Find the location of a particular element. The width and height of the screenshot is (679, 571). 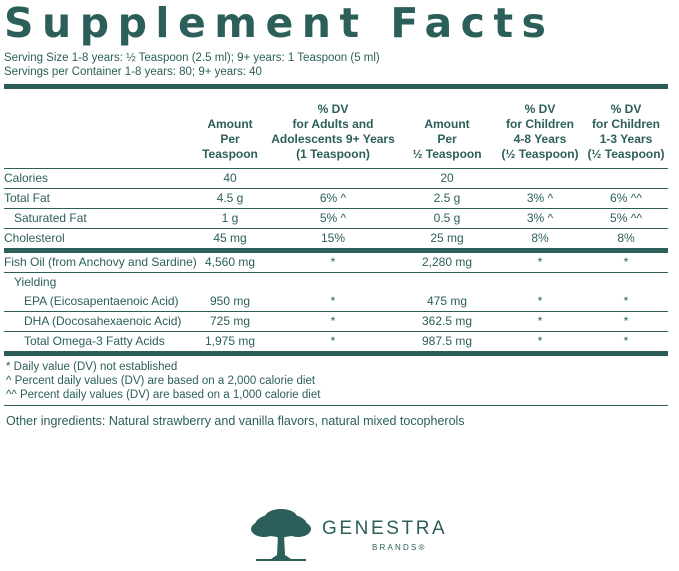

header-dv-children-1-3: % DV for Children 1-3 Years (½ Teaspoon) is located at coordinates (626, 129).